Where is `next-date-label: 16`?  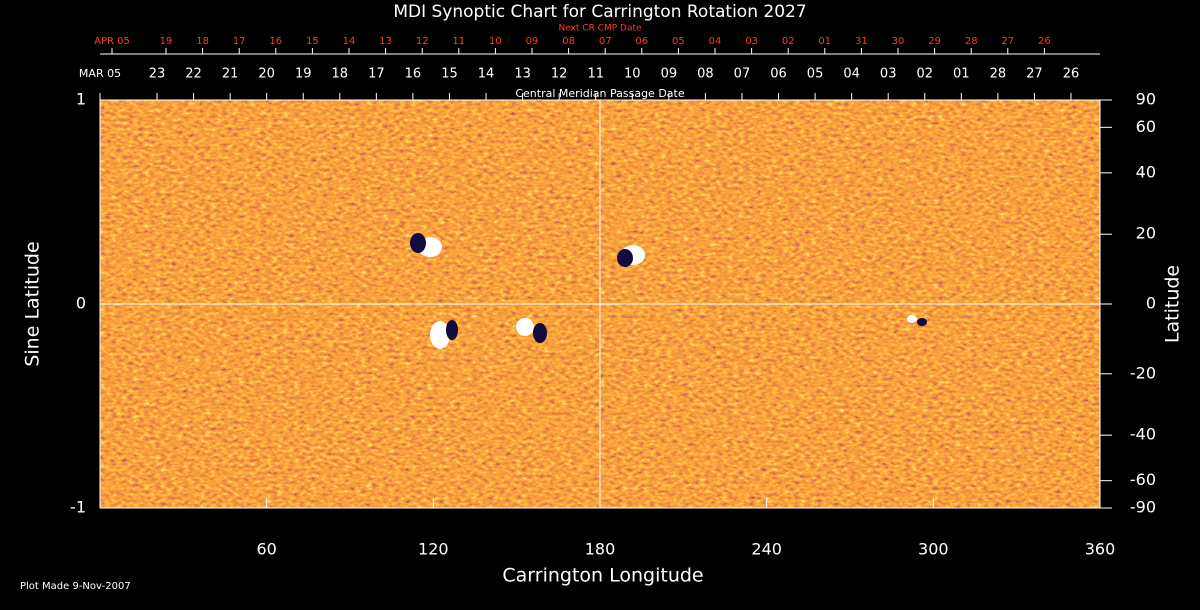 next-date-label: 16 is located at coordinates (275, 41).